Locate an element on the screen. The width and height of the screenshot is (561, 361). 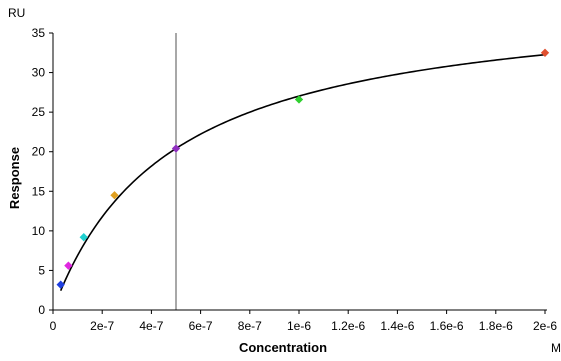
x-unit-label: M is located at coordinates (556, 348).